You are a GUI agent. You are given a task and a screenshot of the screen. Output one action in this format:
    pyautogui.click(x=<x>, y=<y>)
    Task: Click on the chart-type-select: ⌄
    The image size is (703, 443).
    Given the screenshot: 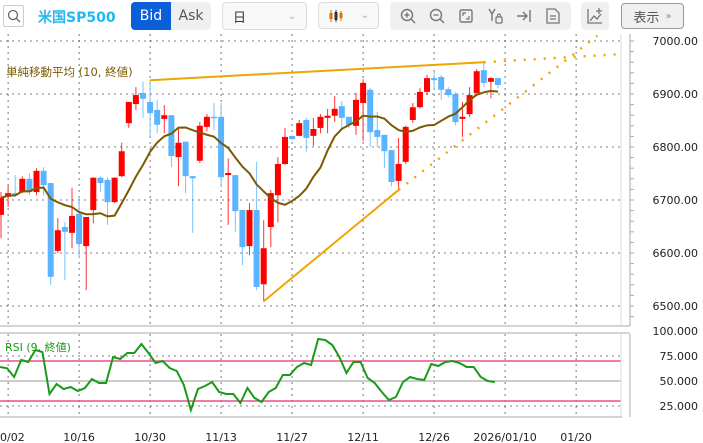 What is the action you would take?
    pyautogui.click(x=348, y=15)
    